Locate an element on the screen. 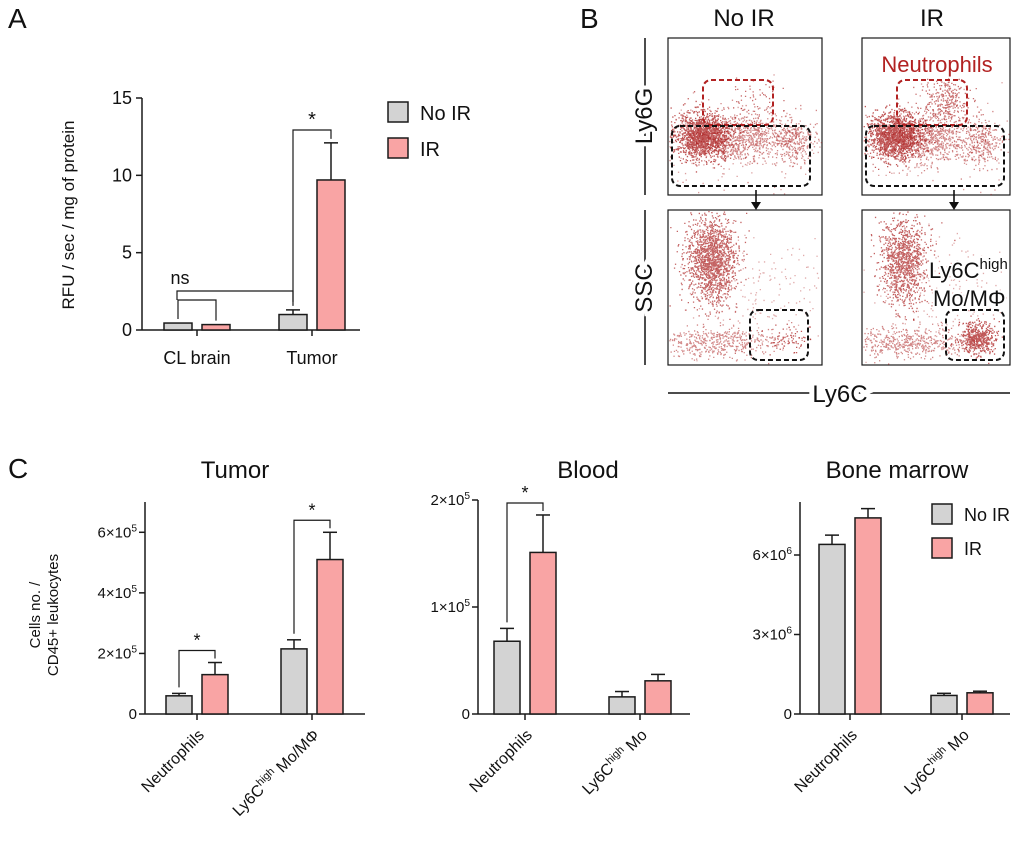 Image resolution: width=1024 pixels, height=852 pixels. row-label-ly6g: Ly6G is located at coordinates (644, 116).